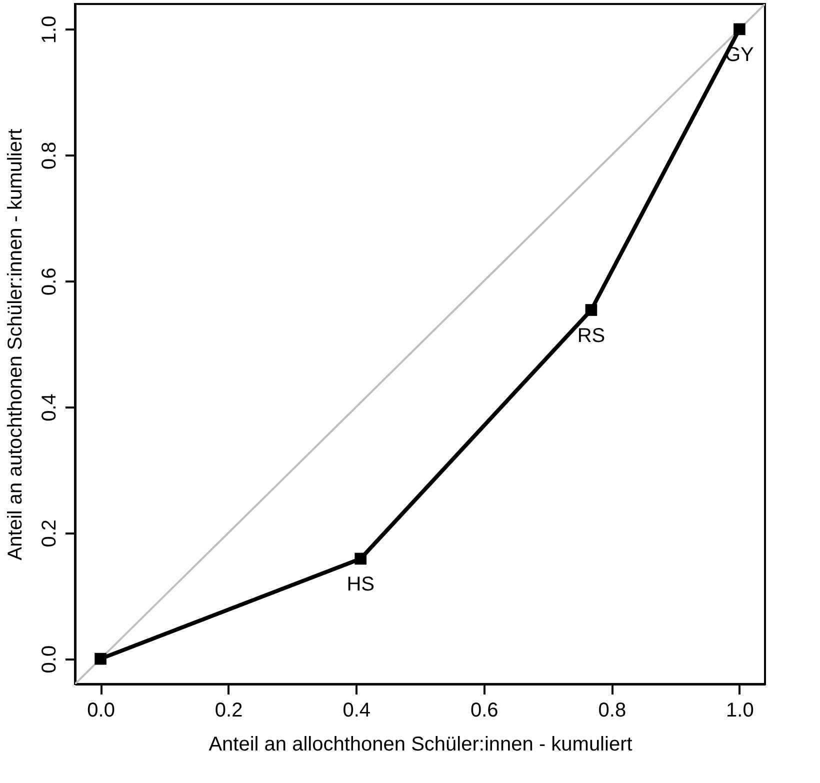 The height and width of the screenshot is (783, 820). What do you see at coordinates (228, 711) in the screenshot?
I see `x-tick-label: 0.2` at bounding box center [228, 711].